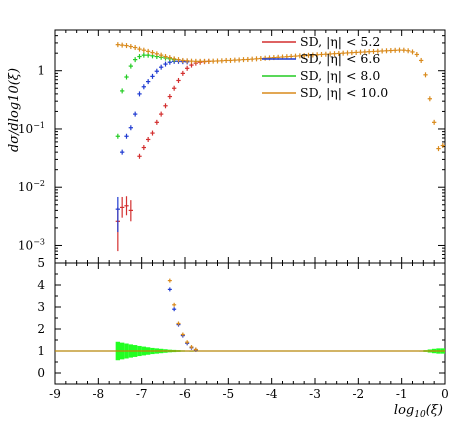  I want to click on x-tick-label: 0, so click(445, 394).